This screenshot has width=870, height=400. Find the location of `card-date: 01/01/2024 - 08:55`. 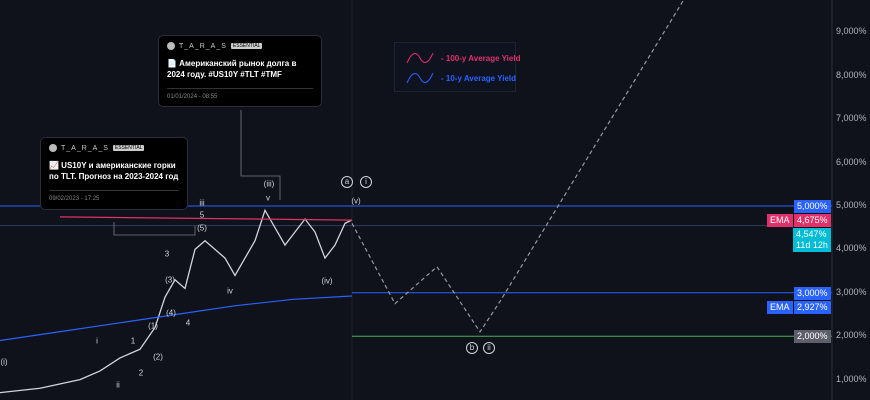

card-date: 01/01/2024 - 08:55 is located at coordinates (240, 94).